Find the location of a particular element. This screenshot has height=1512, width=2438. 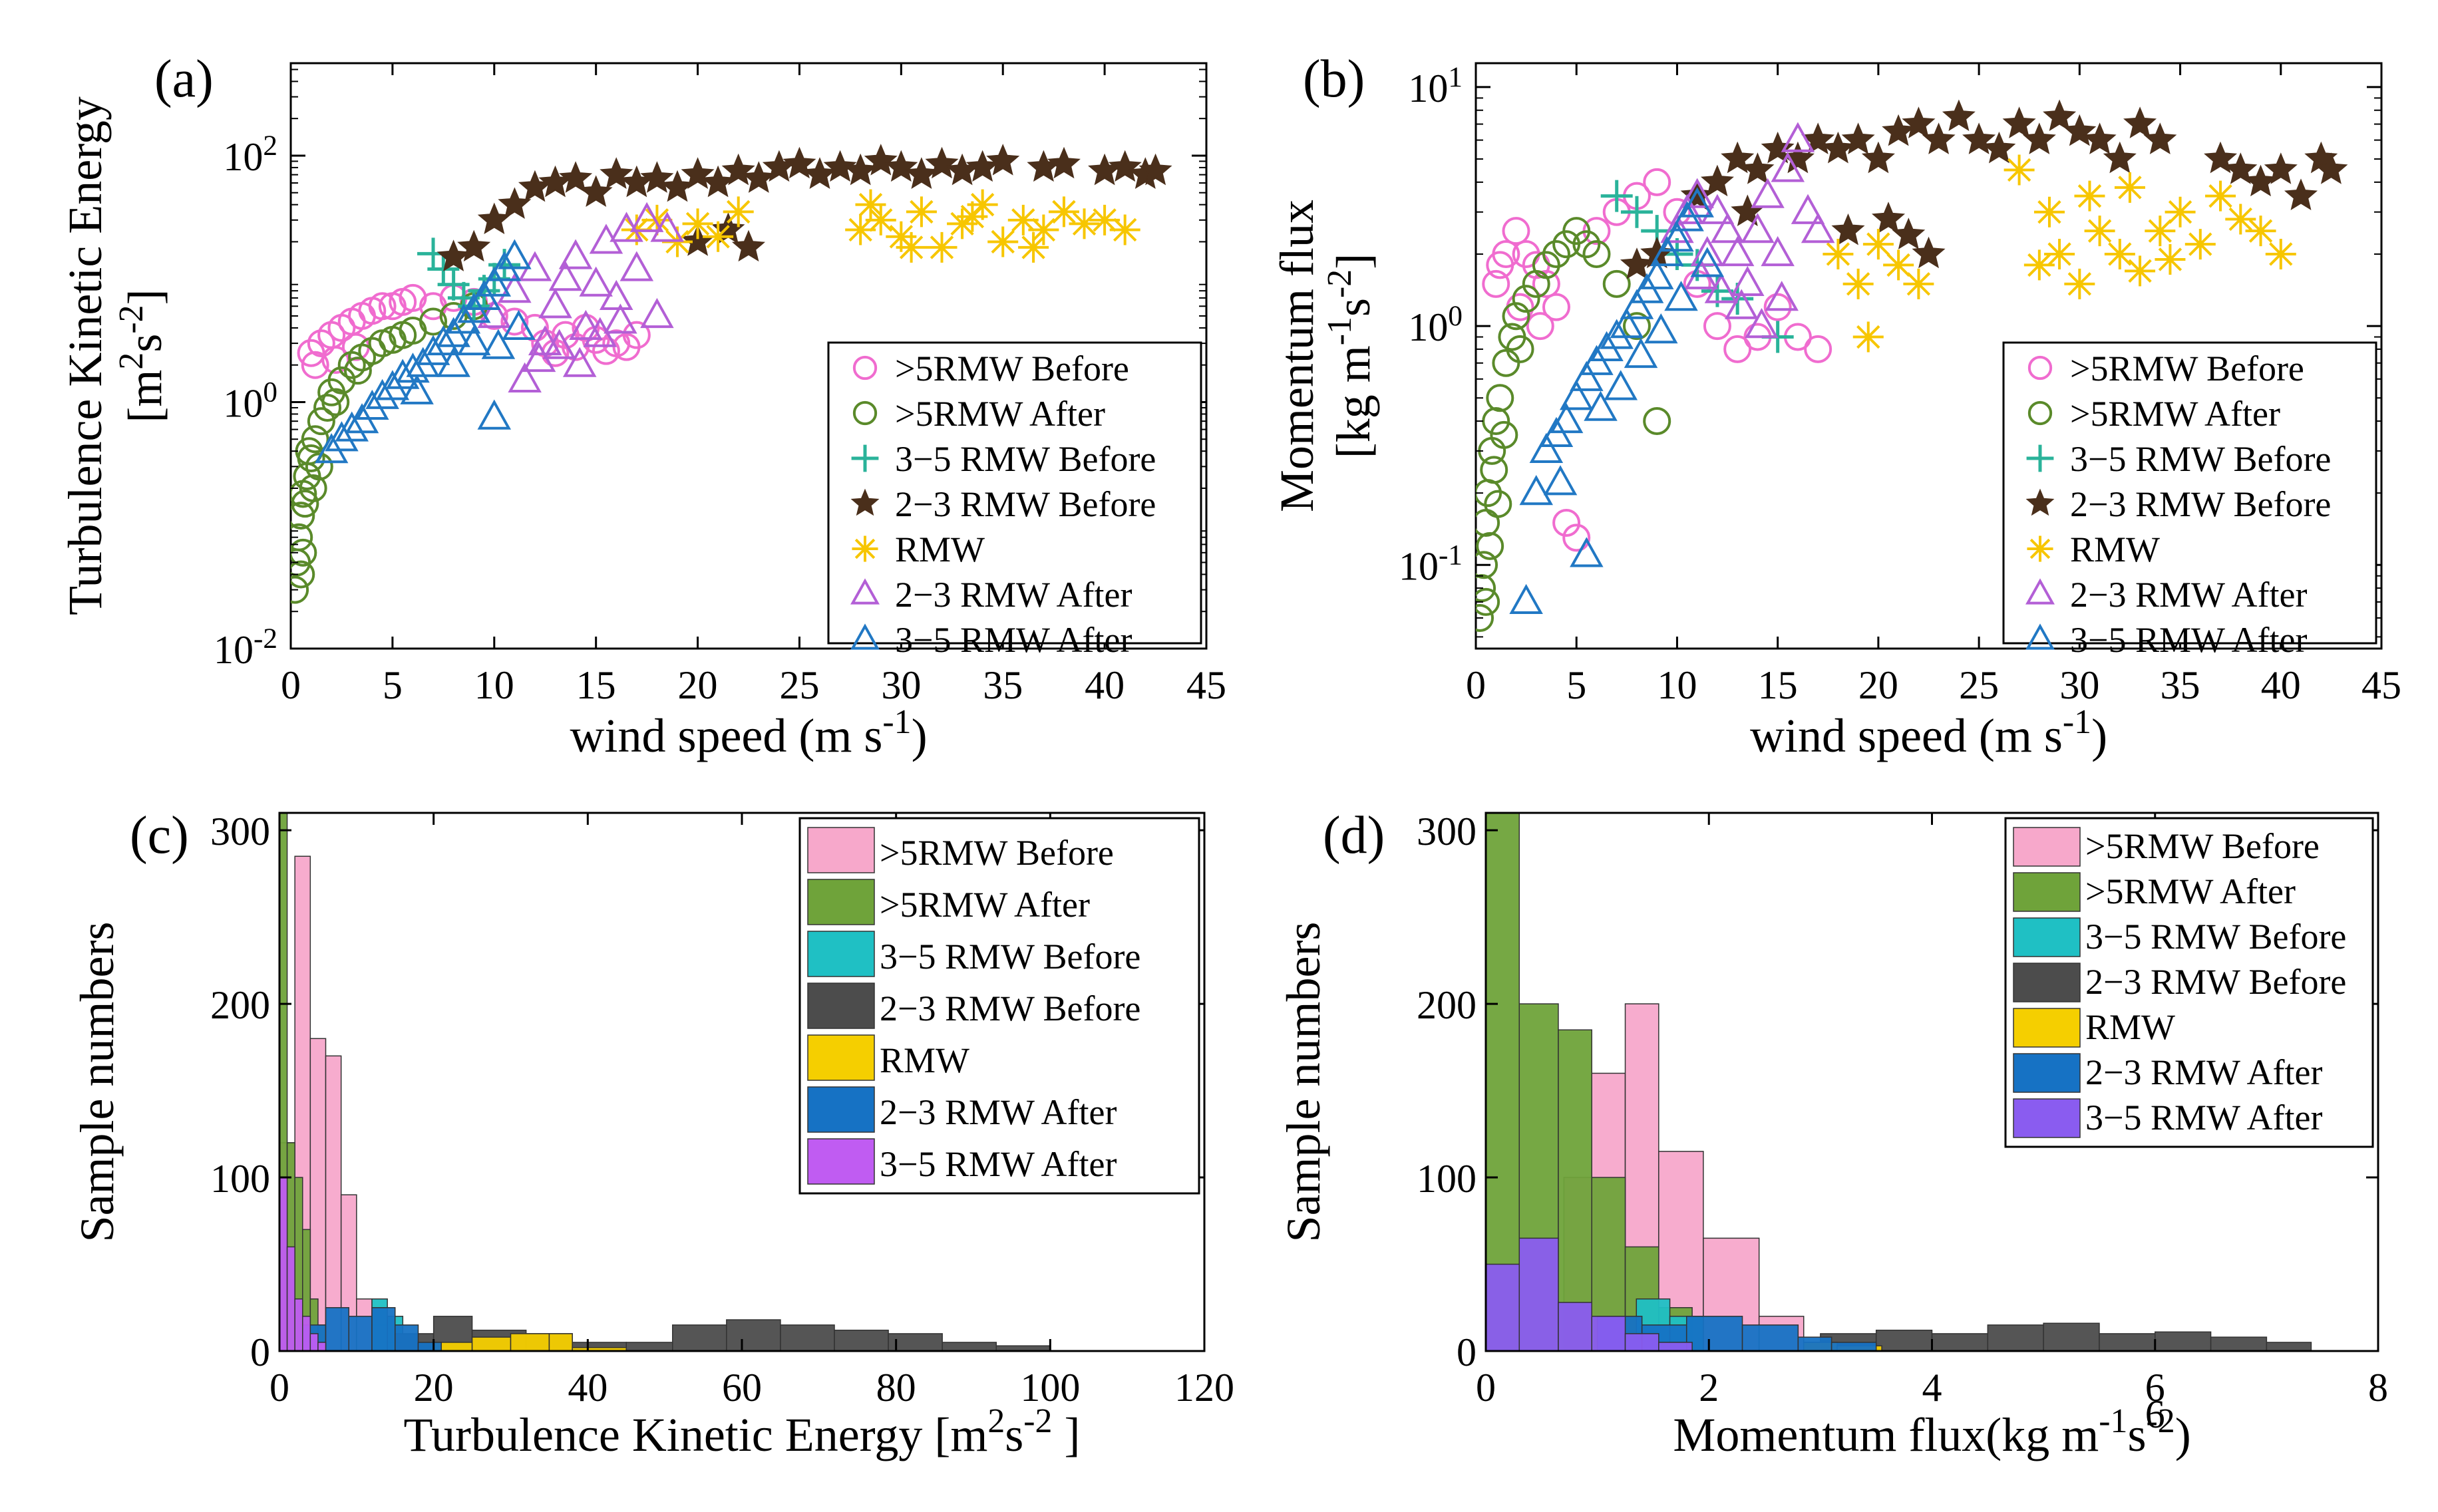

y-tick-label: 200 is located at coordinates (240, 1005).